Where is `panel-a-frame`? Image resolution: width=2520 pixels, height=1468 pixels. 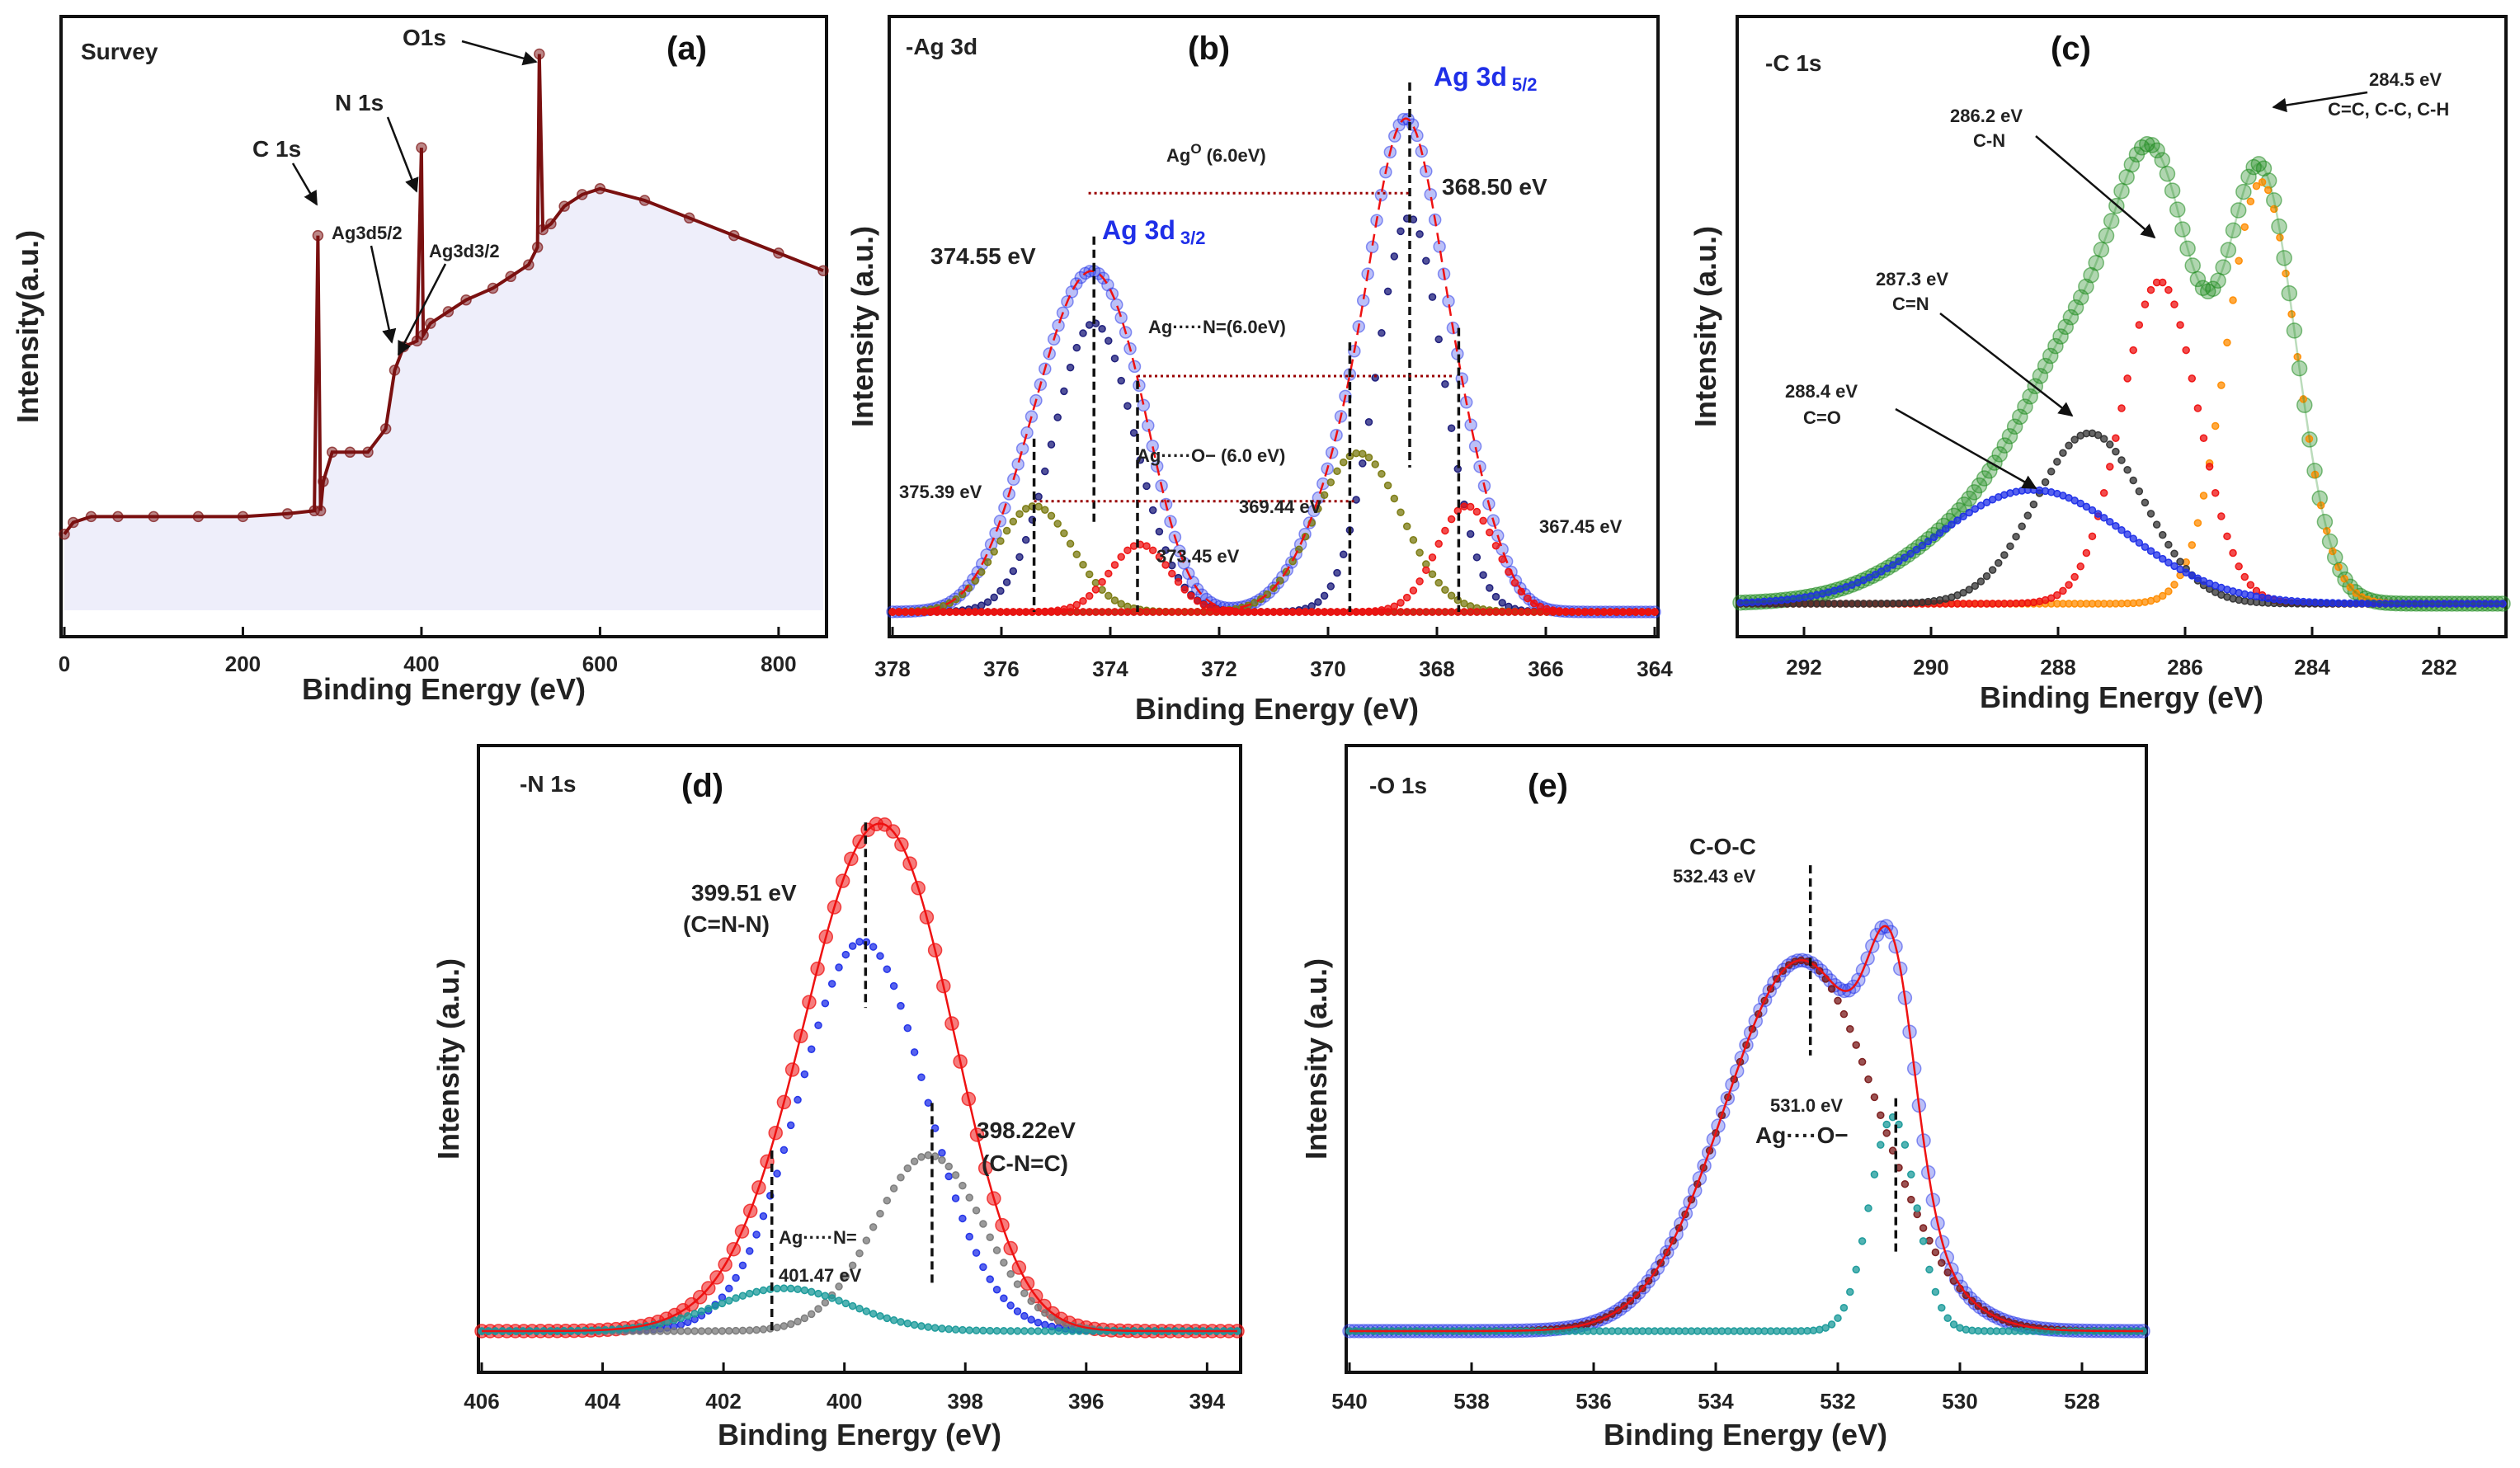 panel-a-frame is located at coordinates (443, 326).